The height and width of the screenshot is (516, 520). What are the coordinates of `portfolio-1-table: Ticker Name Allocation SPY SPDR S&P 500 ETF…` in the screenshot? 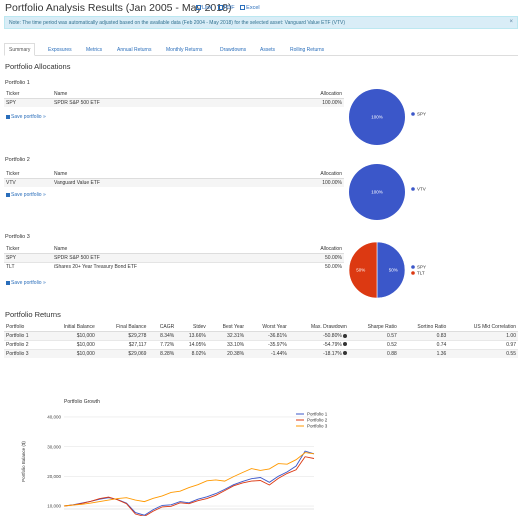 It's located at (174, 98).